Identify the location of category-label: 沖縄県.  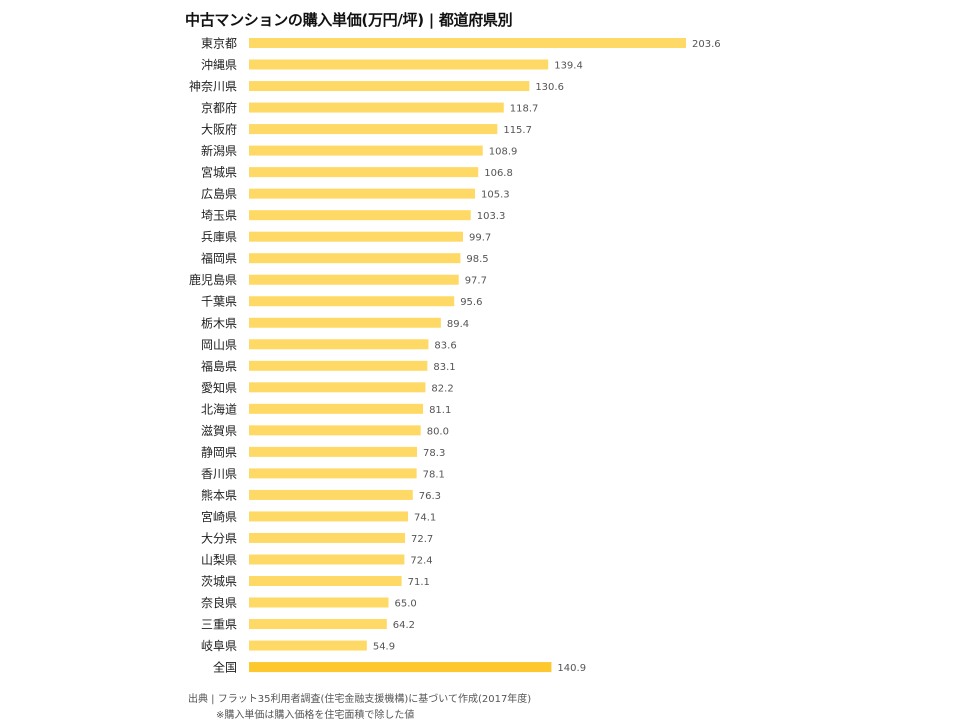
(219, 64).